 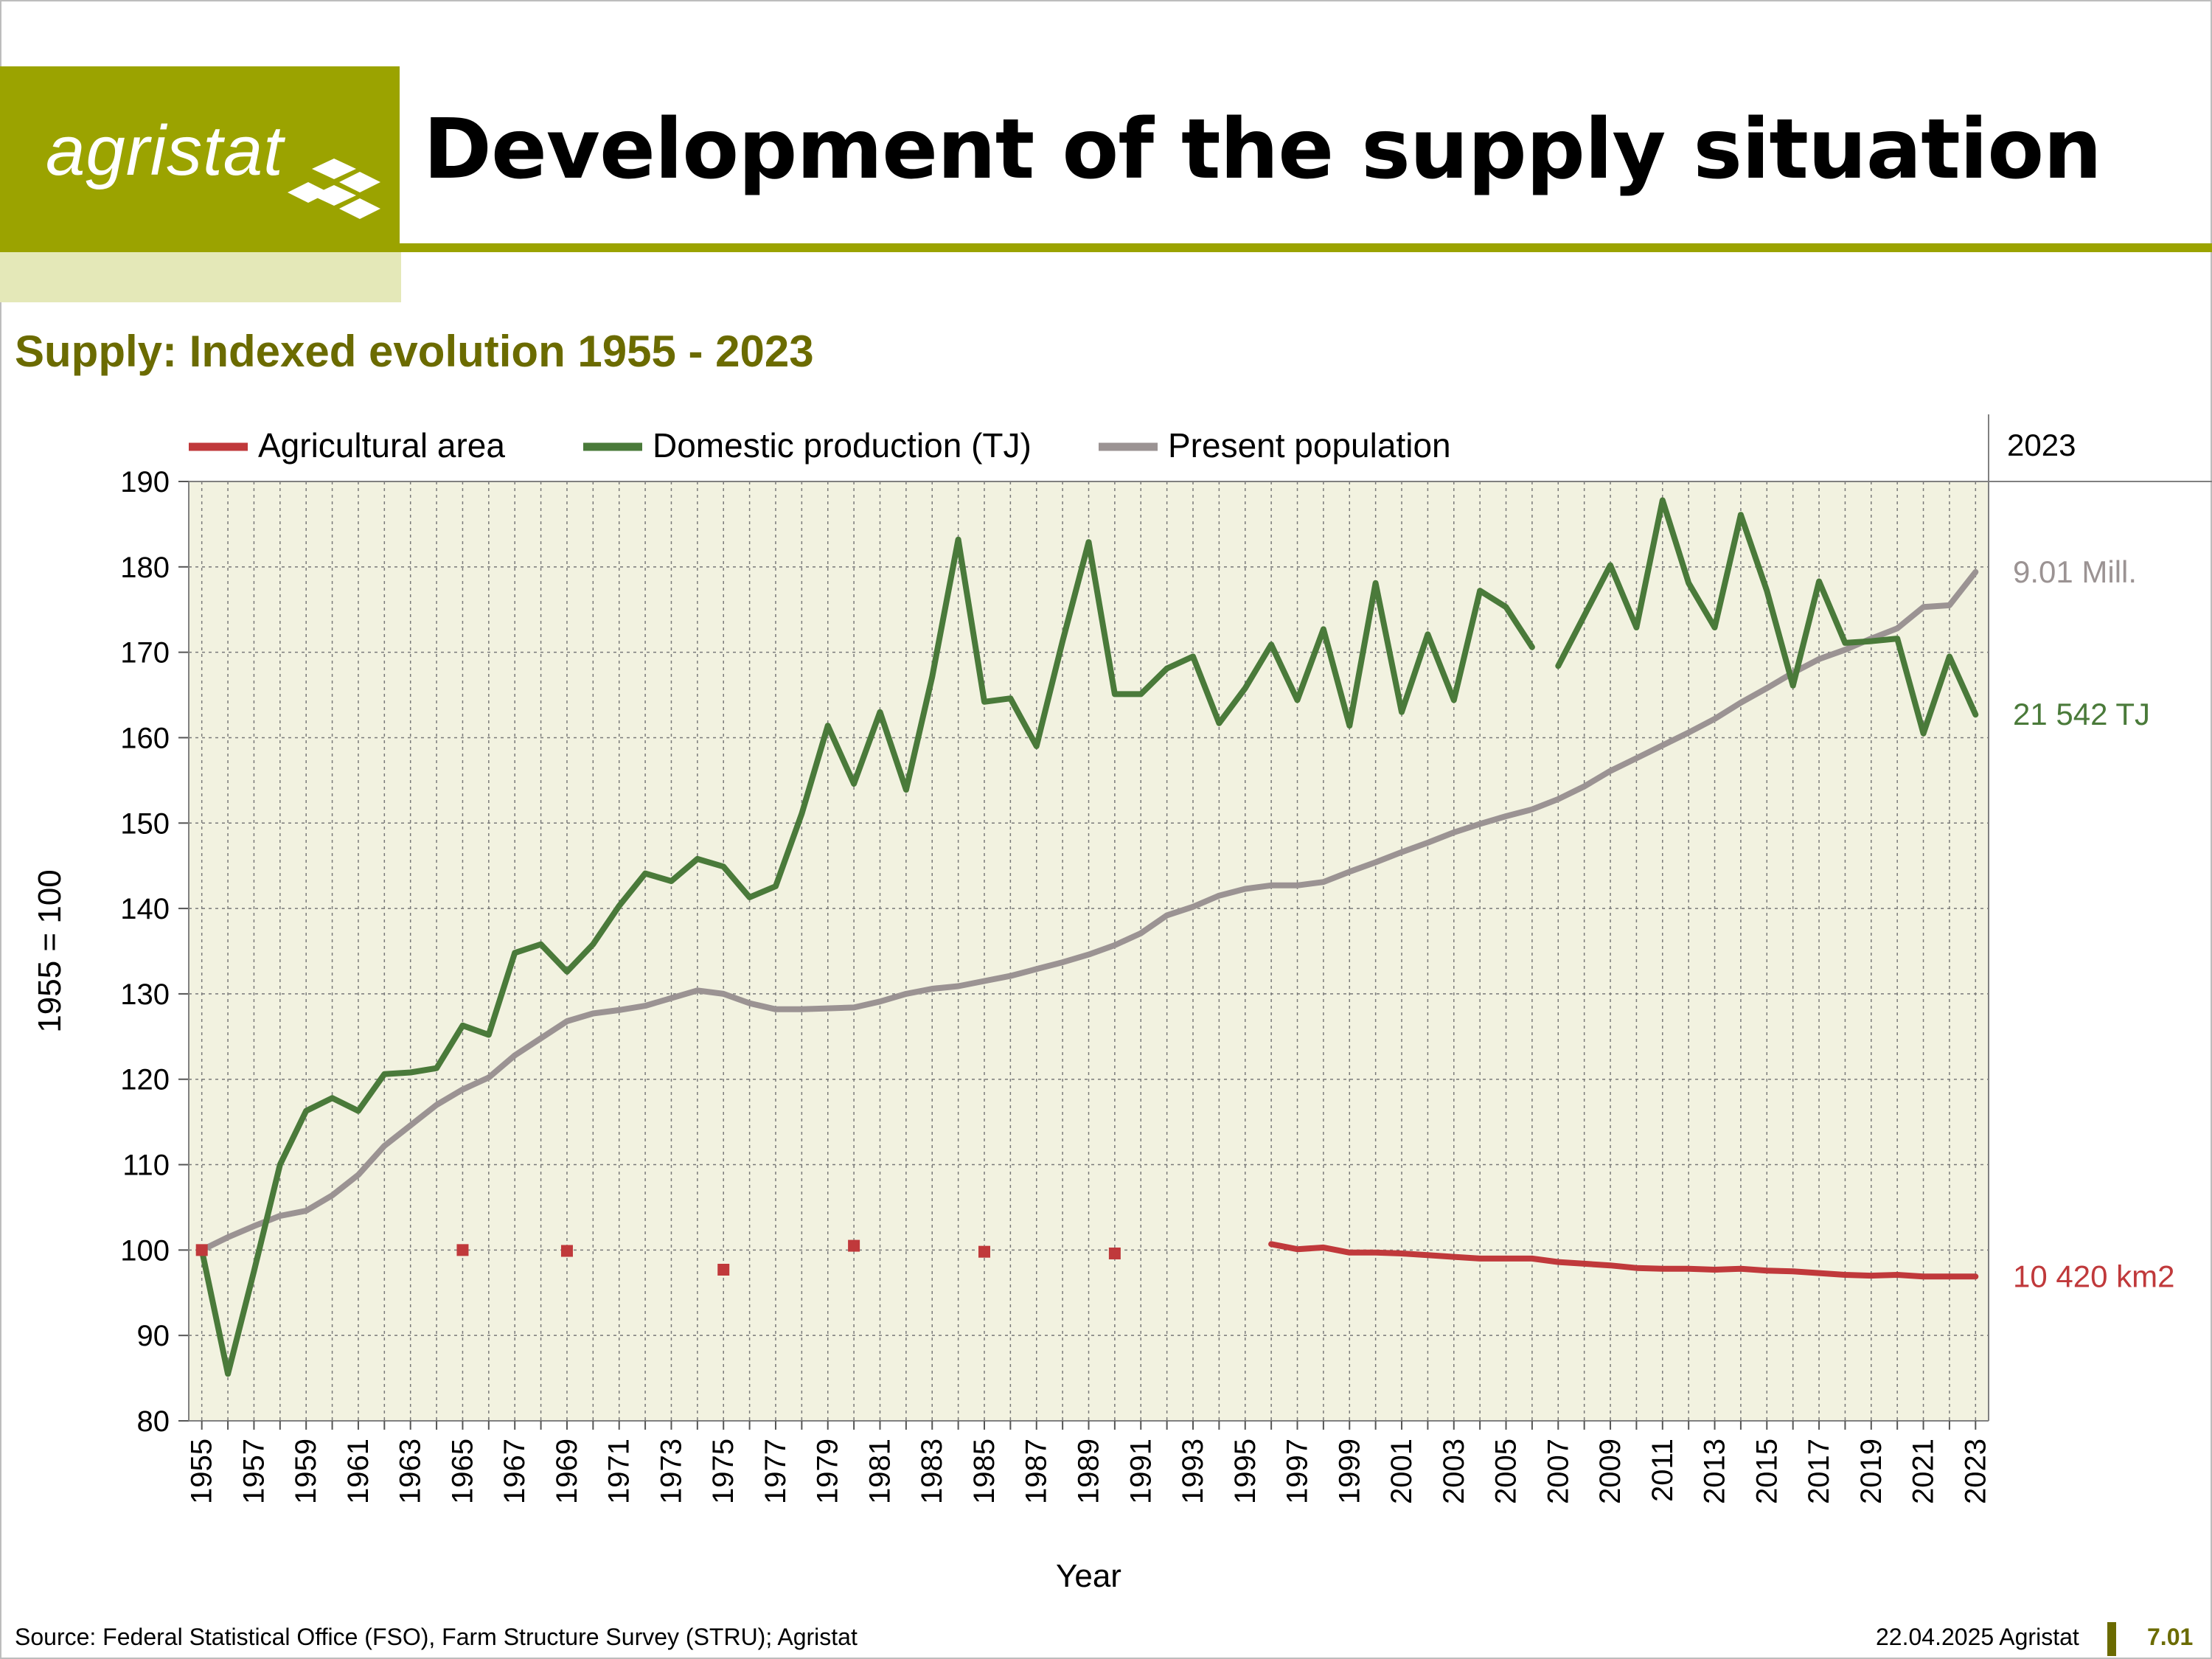 I want to click on x-tick-label: 1961, so click(x=358, y=1471).